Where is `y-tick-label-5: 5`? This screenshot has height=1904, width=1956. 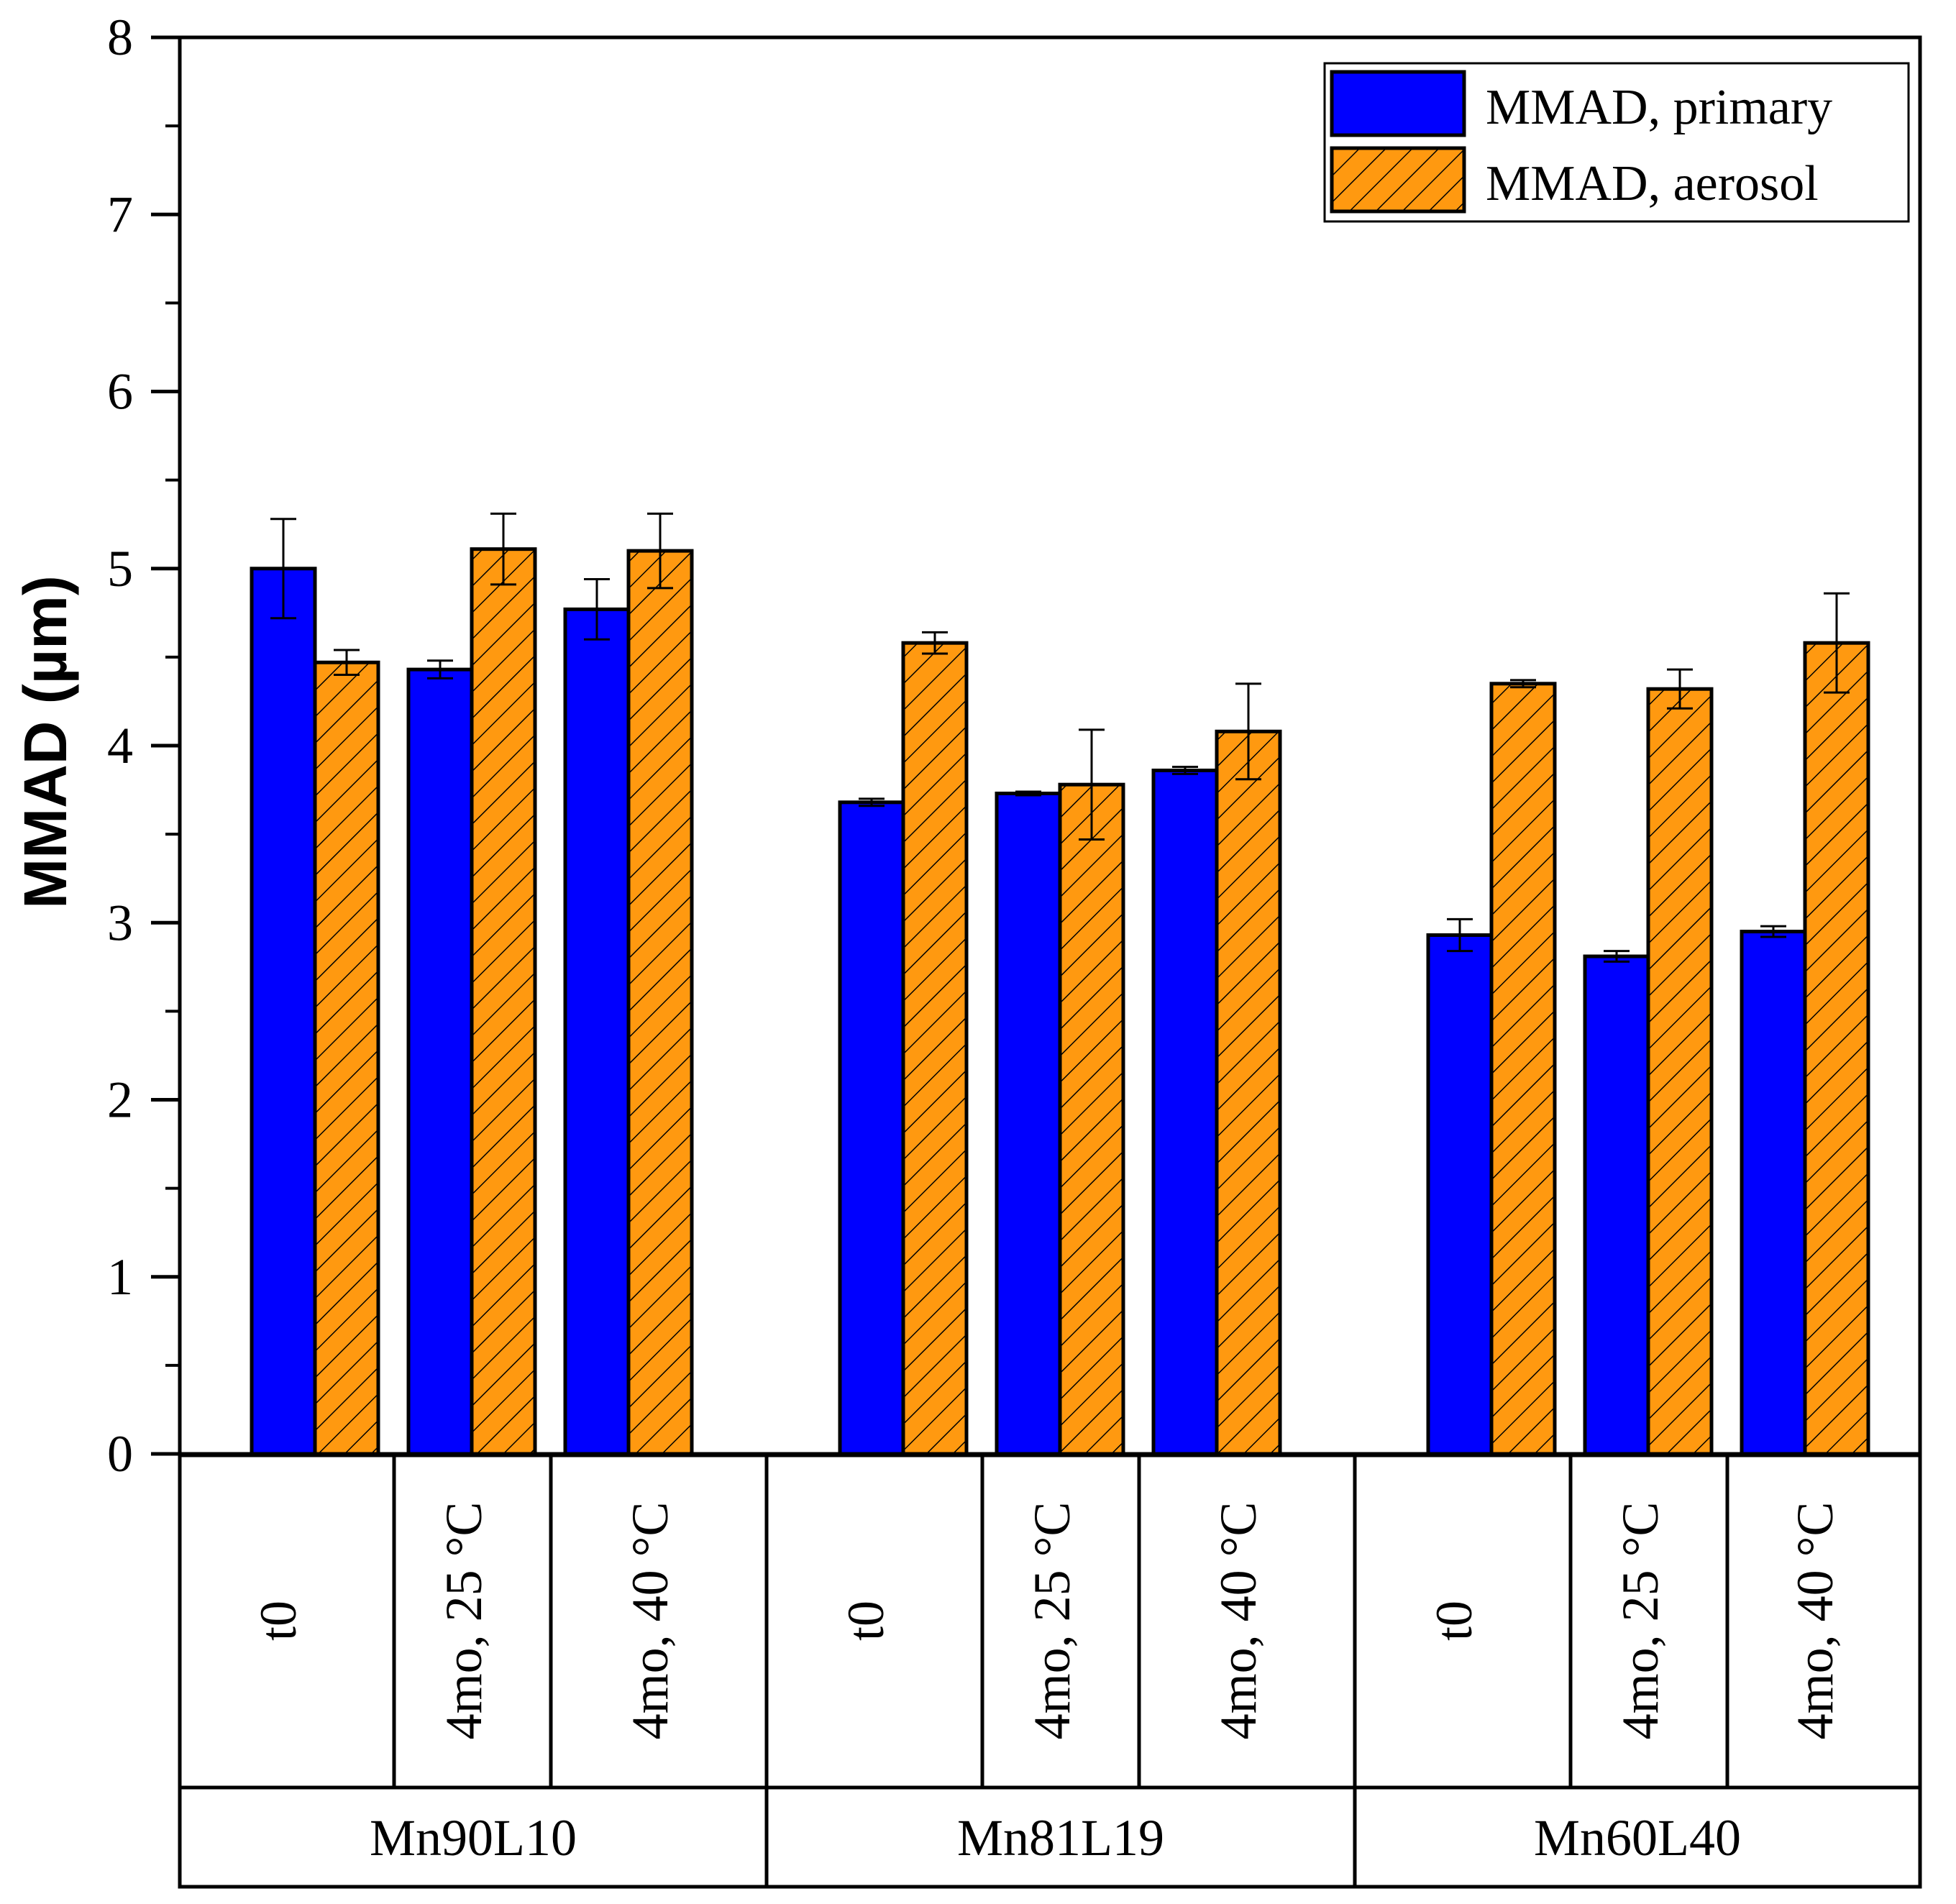 y-tick-label-5: 5 is located at coordinates (120, 569).